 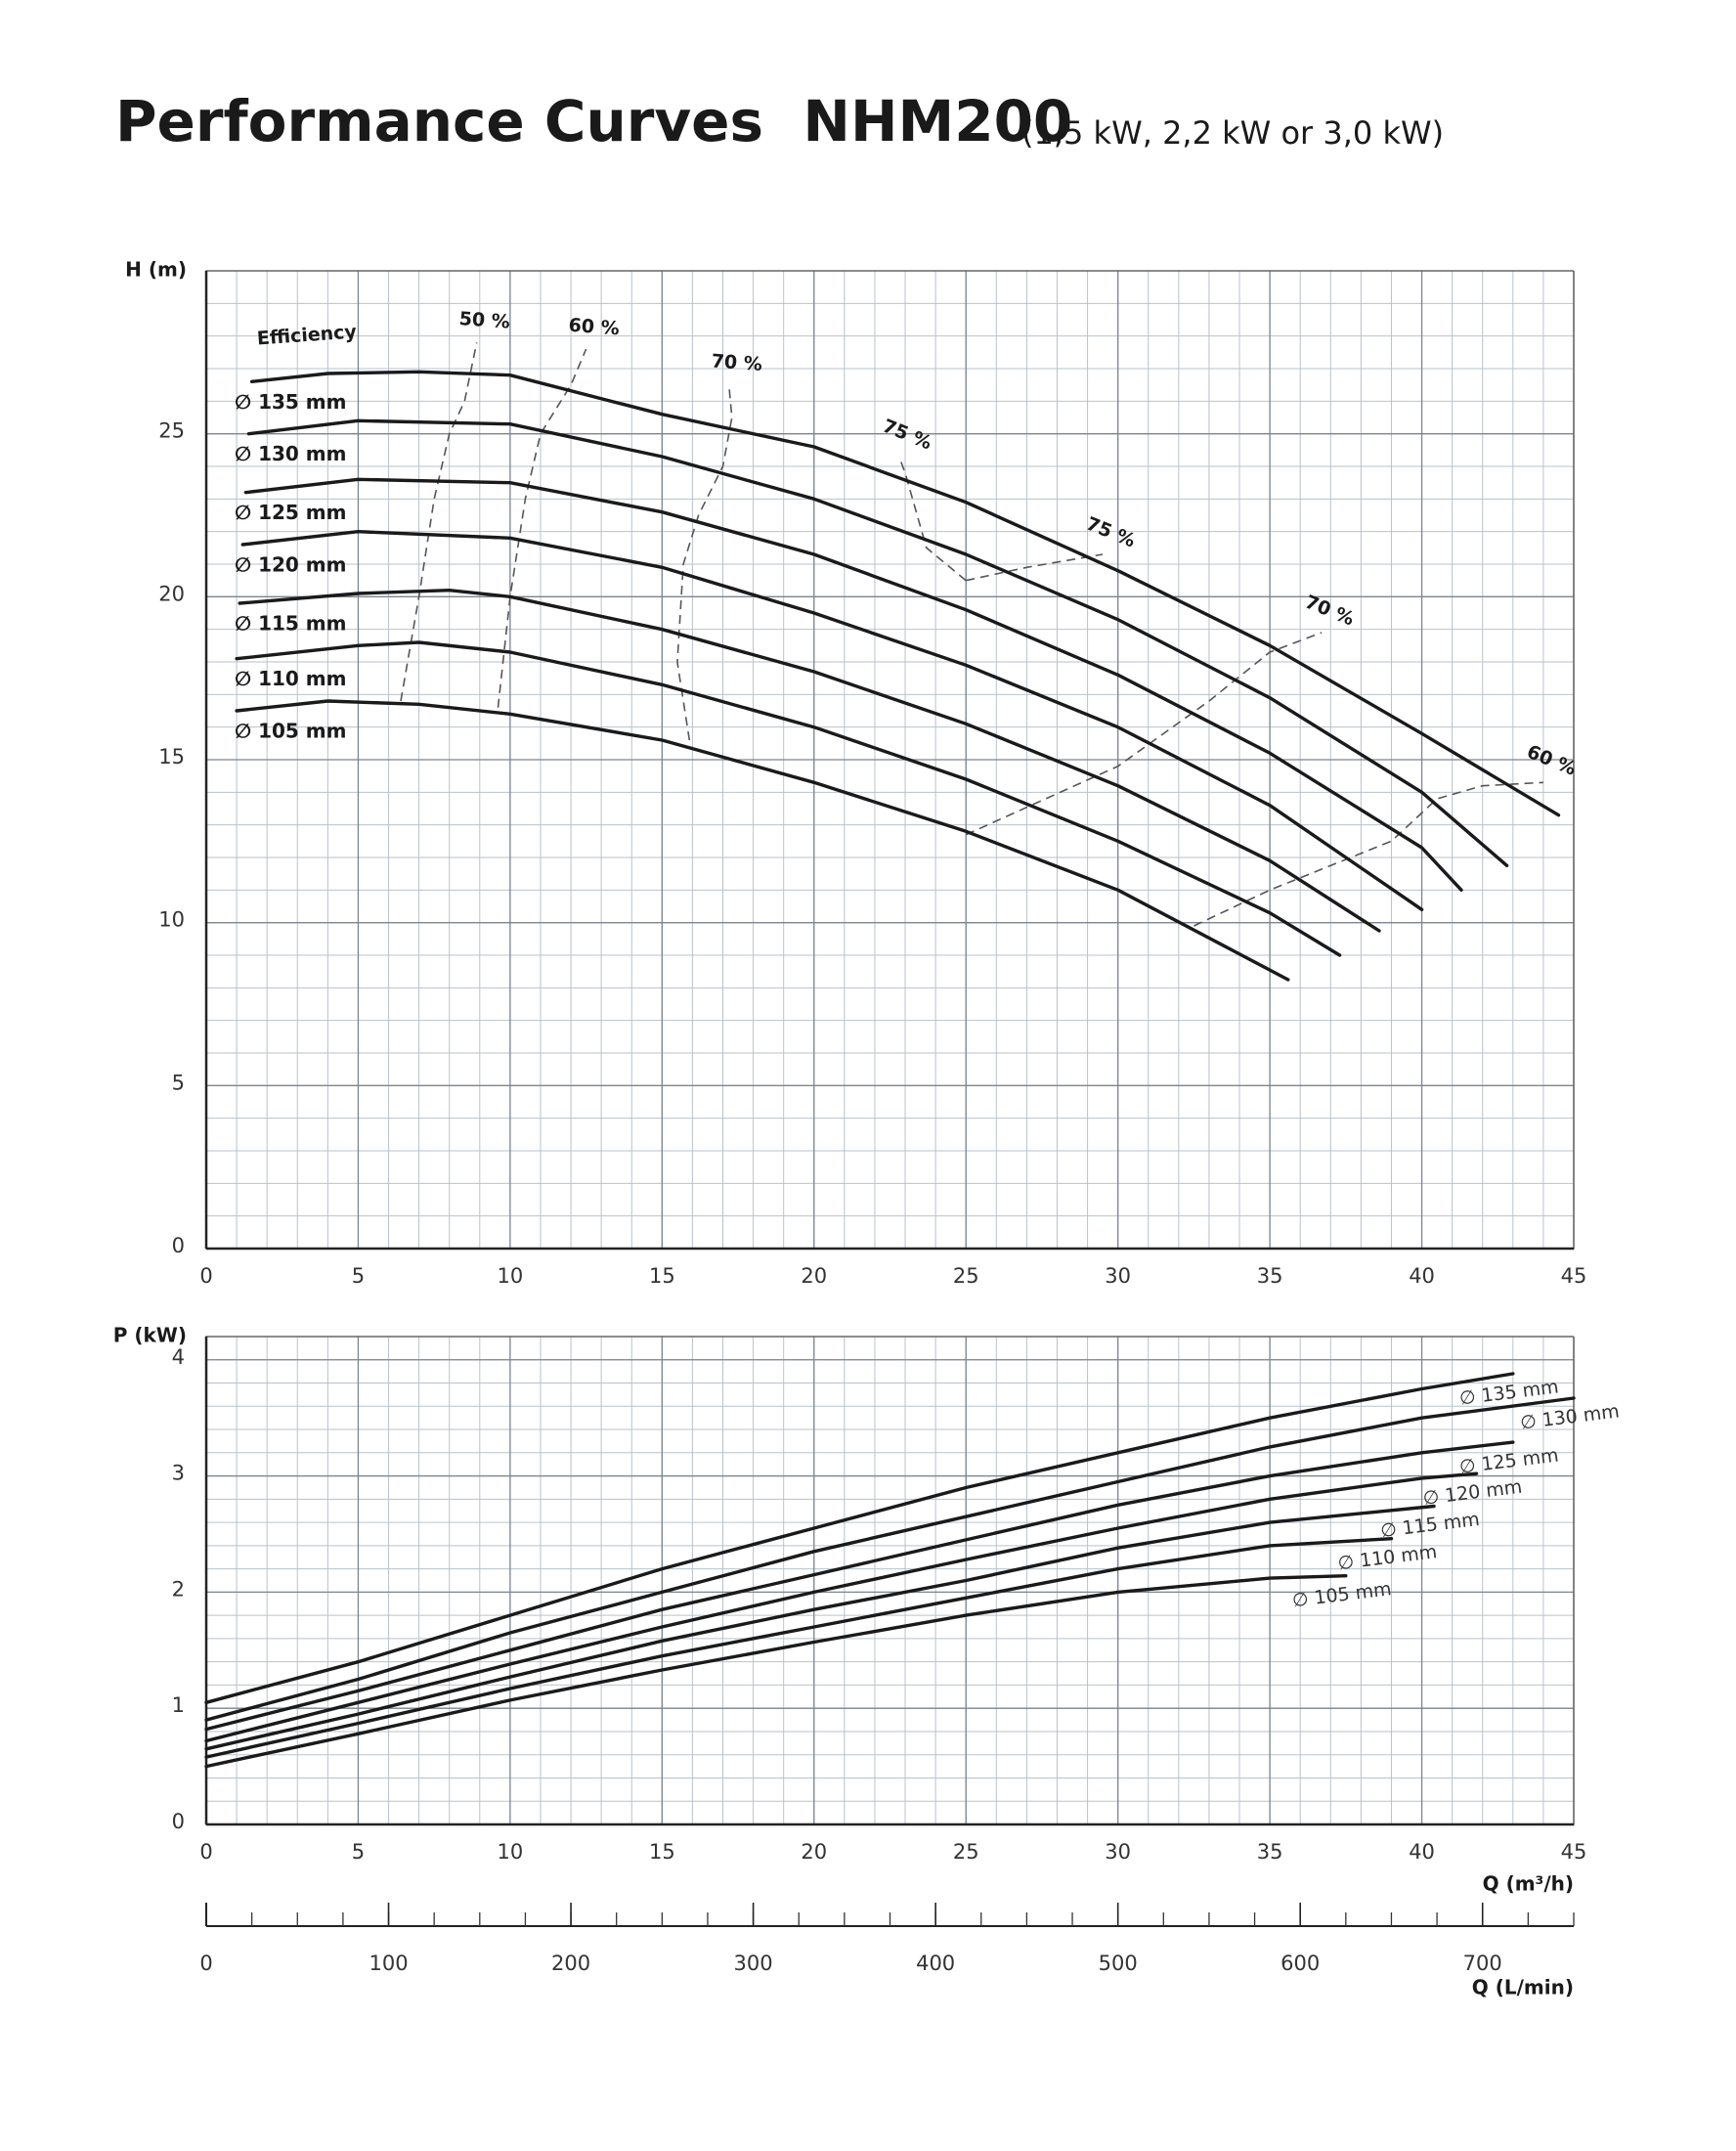 What do you see at coordinates (1232, 133) in the screenshot?
I see `page-subtitle: (1,5 kW, 2,2 kW or 3,0 kW)` at bounding box center [1232, 133].